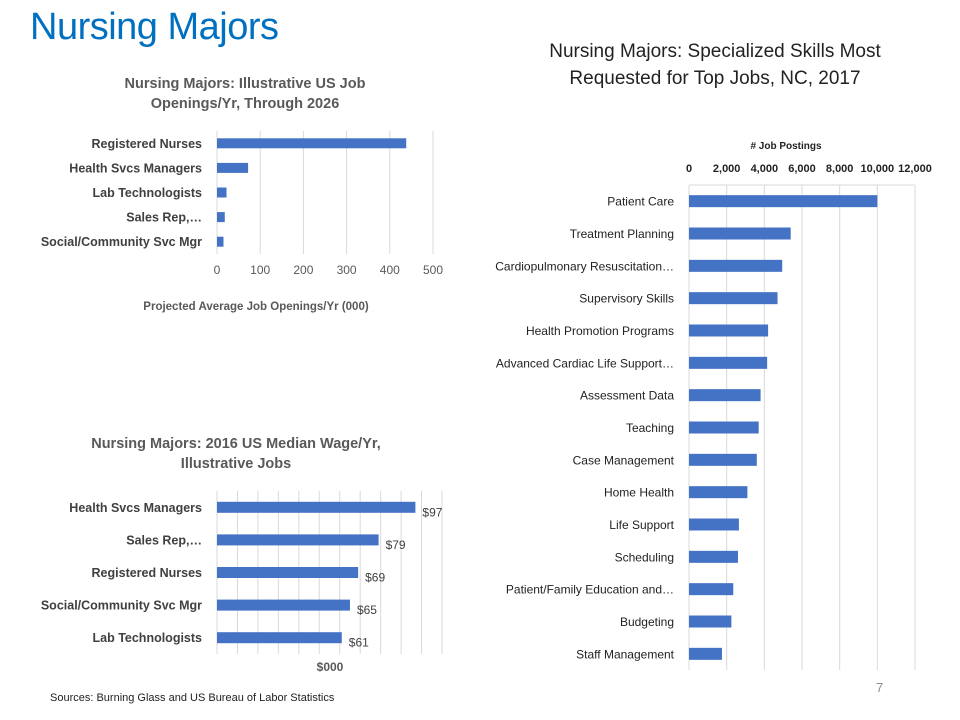 This screenshot has height=720, width=960. I want to click on skills-tick-label: 6,000, so click(802, 169).